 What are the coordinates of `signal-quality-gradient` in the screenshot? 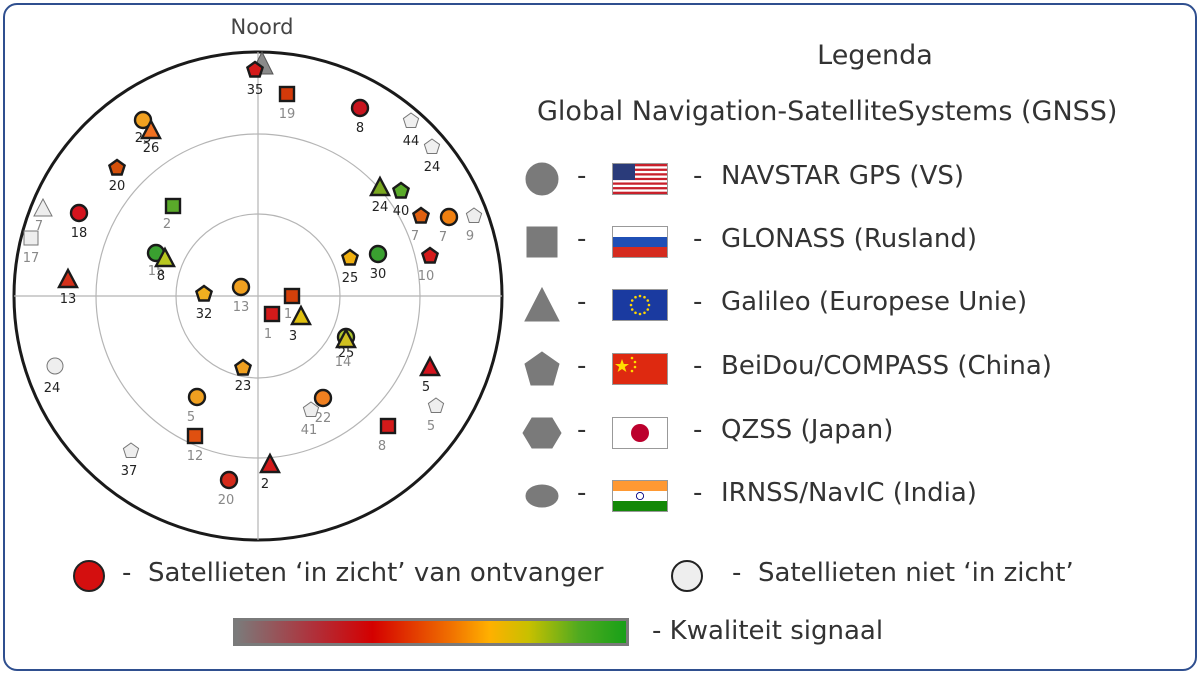 It's located at (431, 632).